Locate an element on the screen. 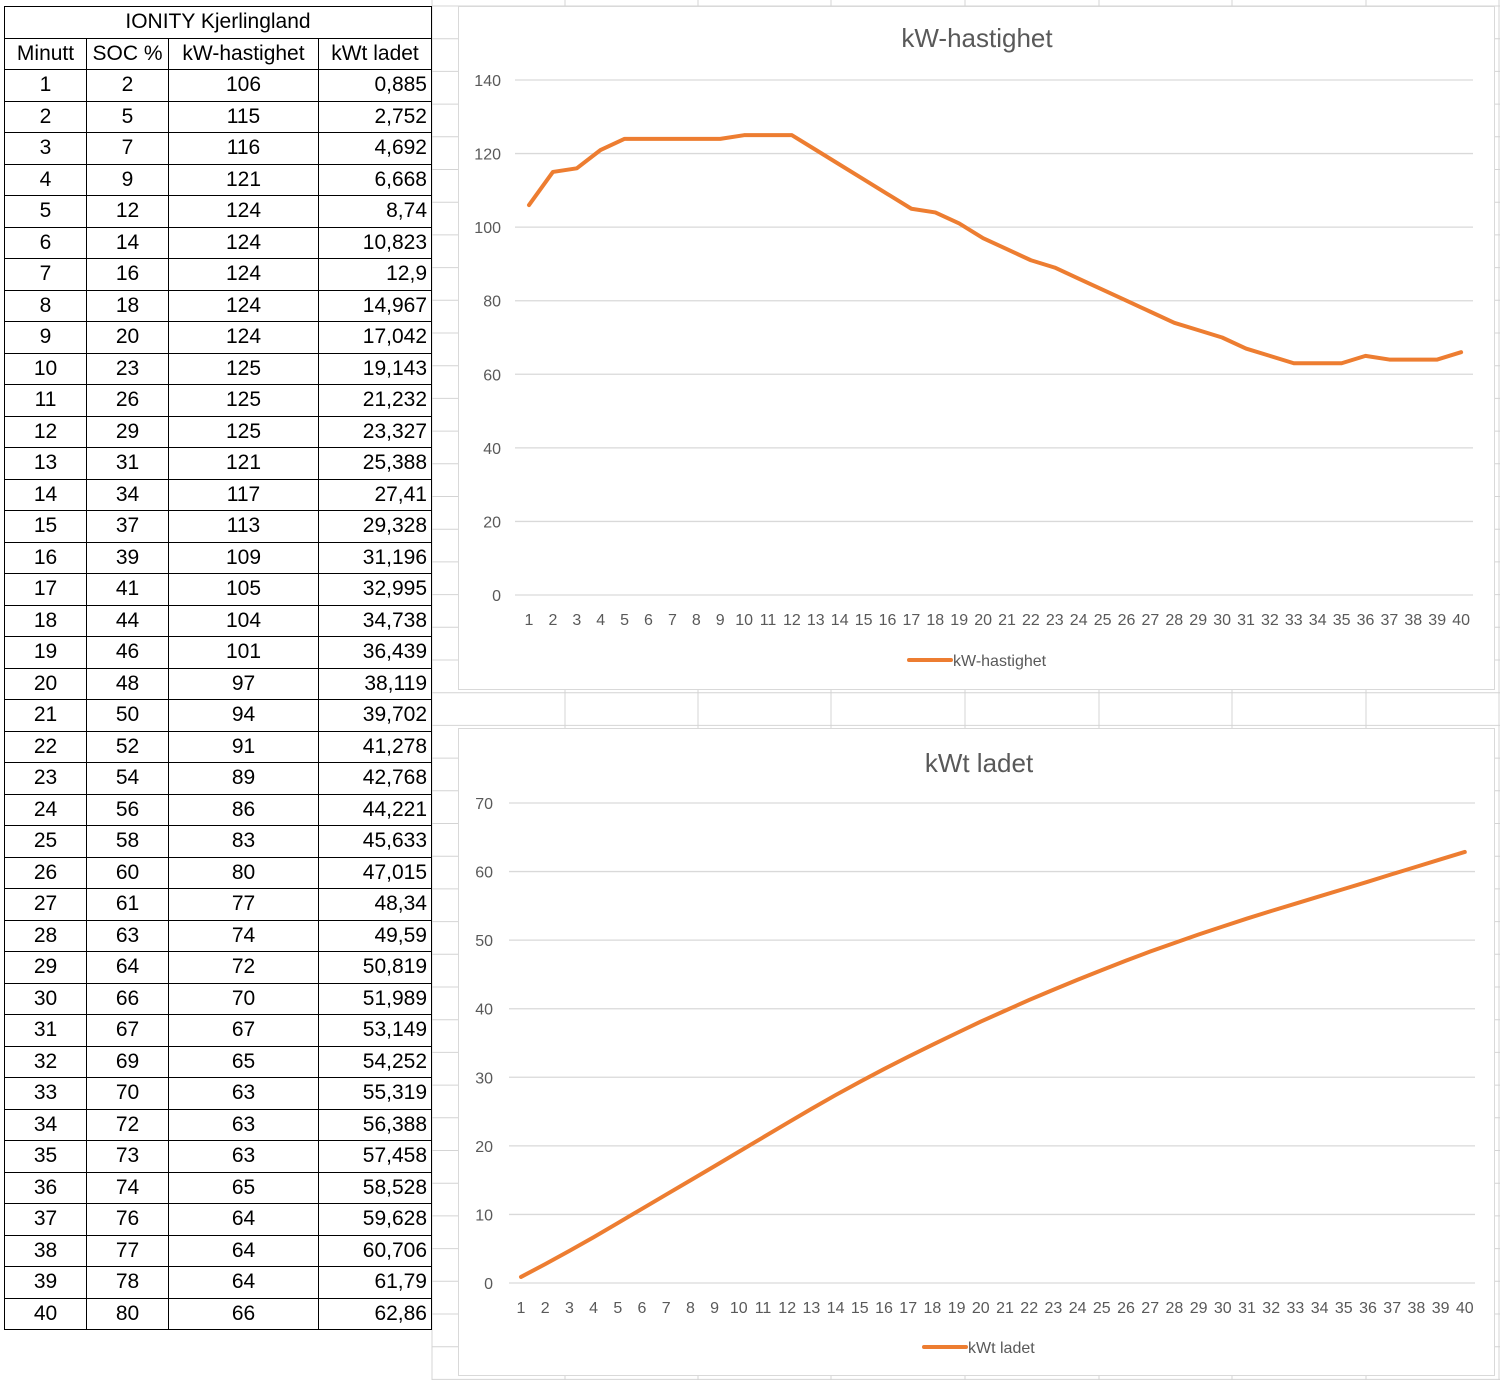 This screenshot has width=1500, height=1380. cell-soc: 41 is located at coordinates (127, 589).